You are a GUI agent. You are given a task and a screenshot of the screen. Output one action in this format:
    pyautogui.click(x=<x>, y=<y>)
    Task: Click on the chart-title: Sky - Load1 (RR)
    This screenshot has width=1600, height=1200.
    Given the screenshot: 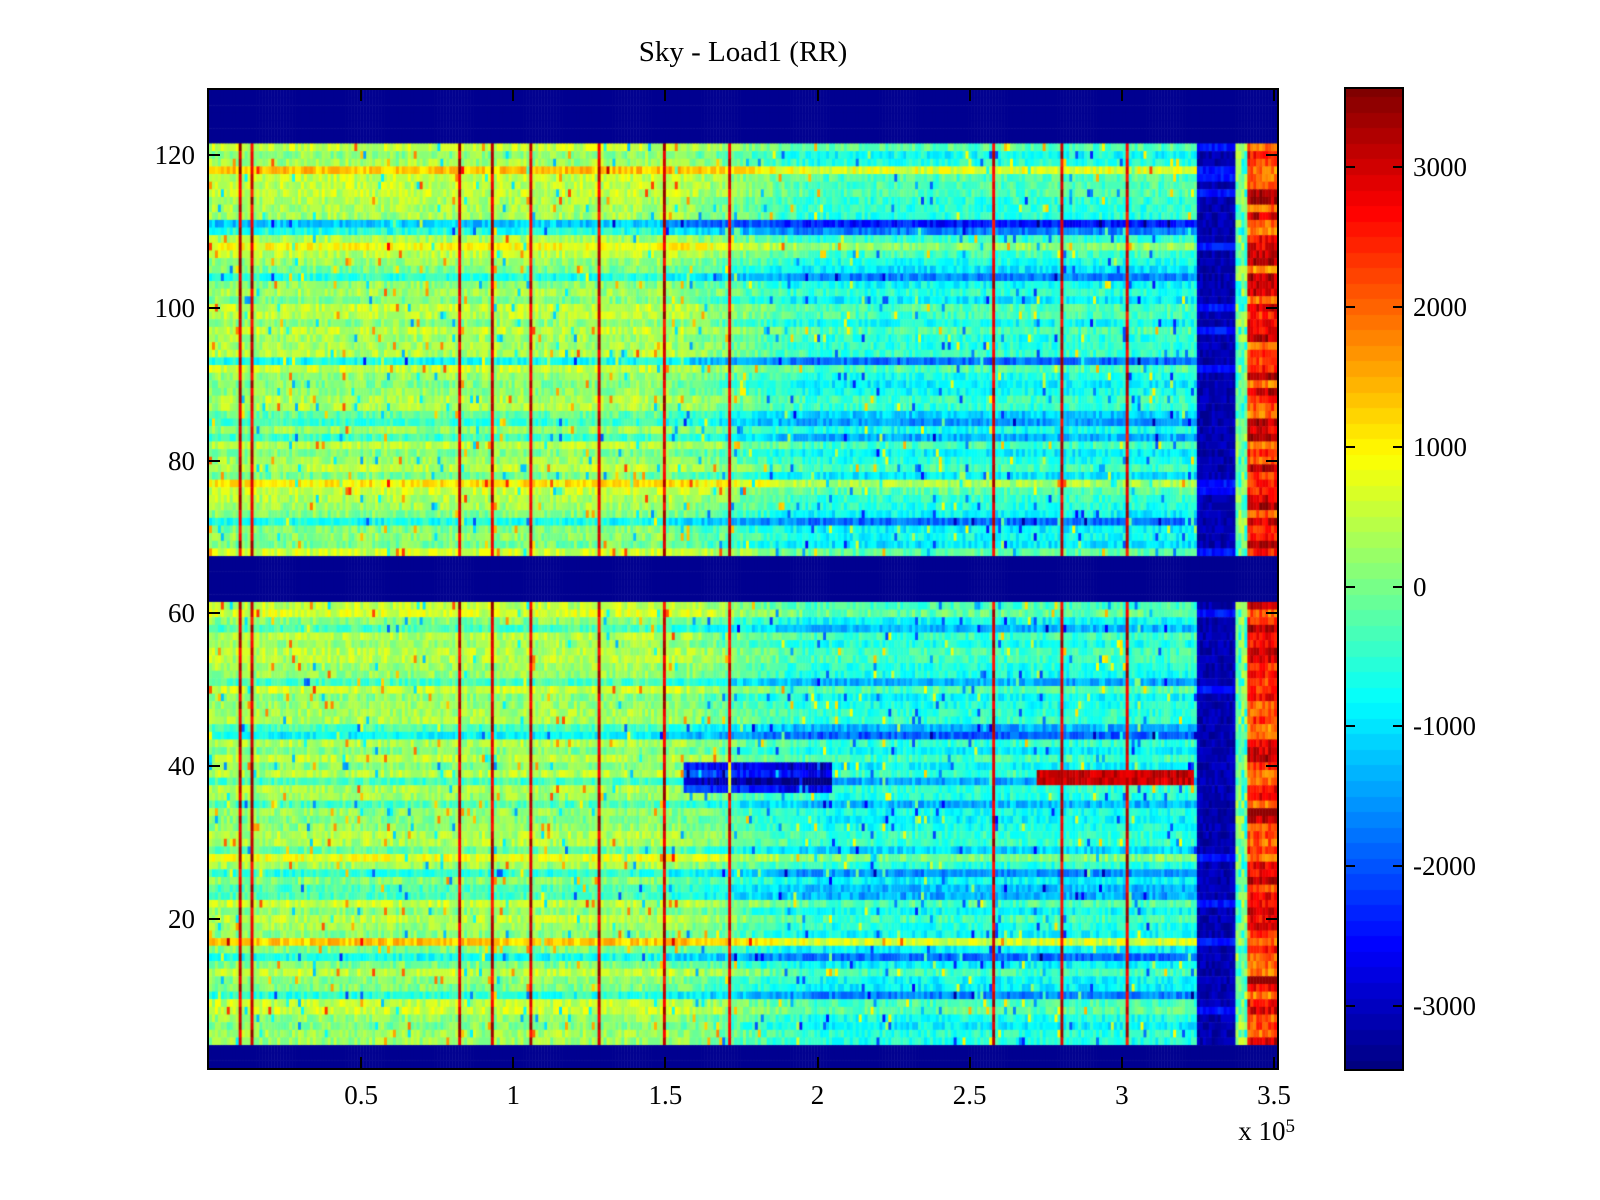 What is the action you would take?
    pyautogui.click(x=743, y=52)
    